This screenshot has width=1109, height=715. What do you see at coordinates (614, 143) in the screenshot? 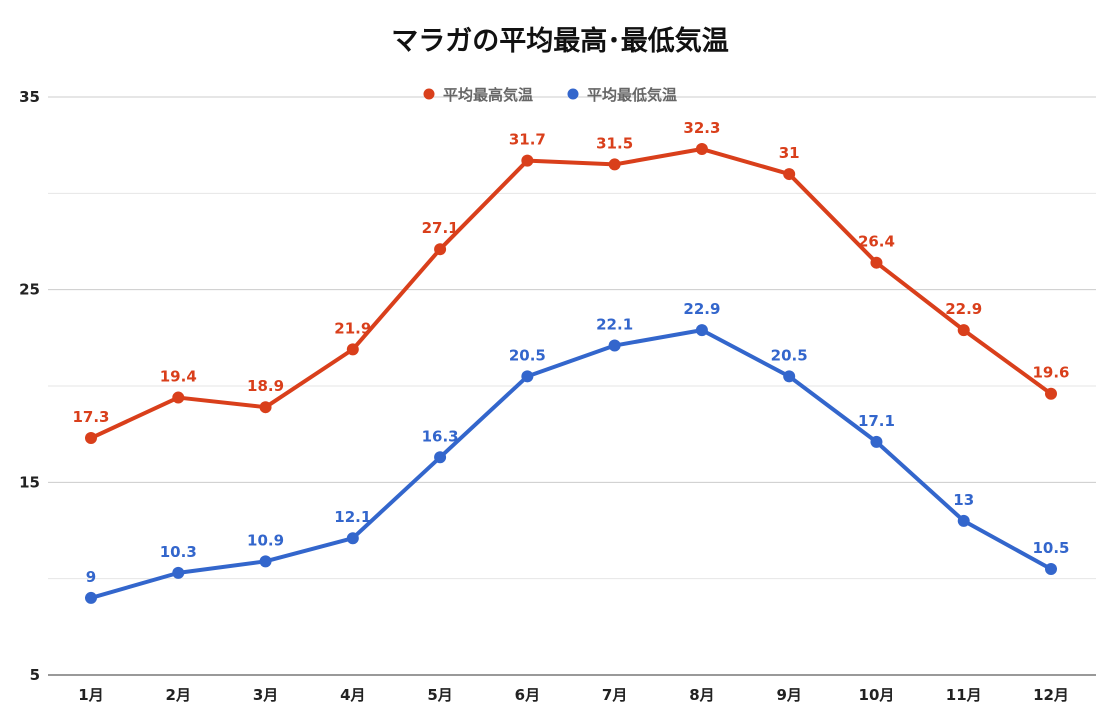
I see `data-label: 31.5` at bounding box center [614, 143].